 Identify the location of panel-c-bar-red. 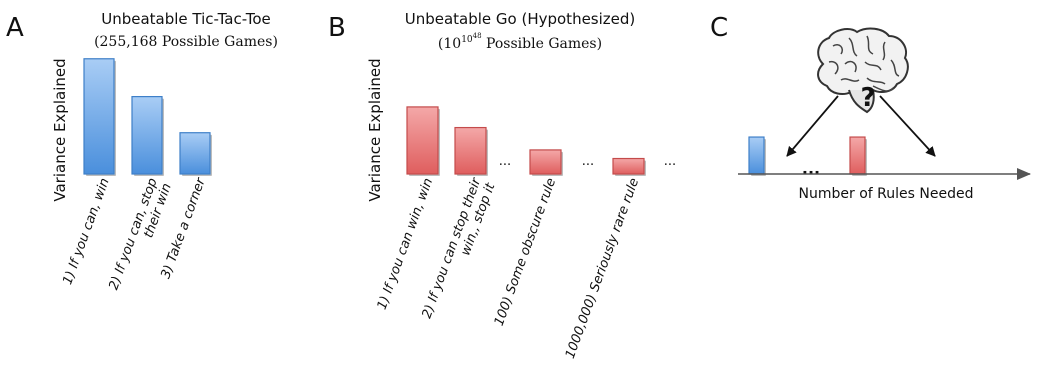
(858, 156).